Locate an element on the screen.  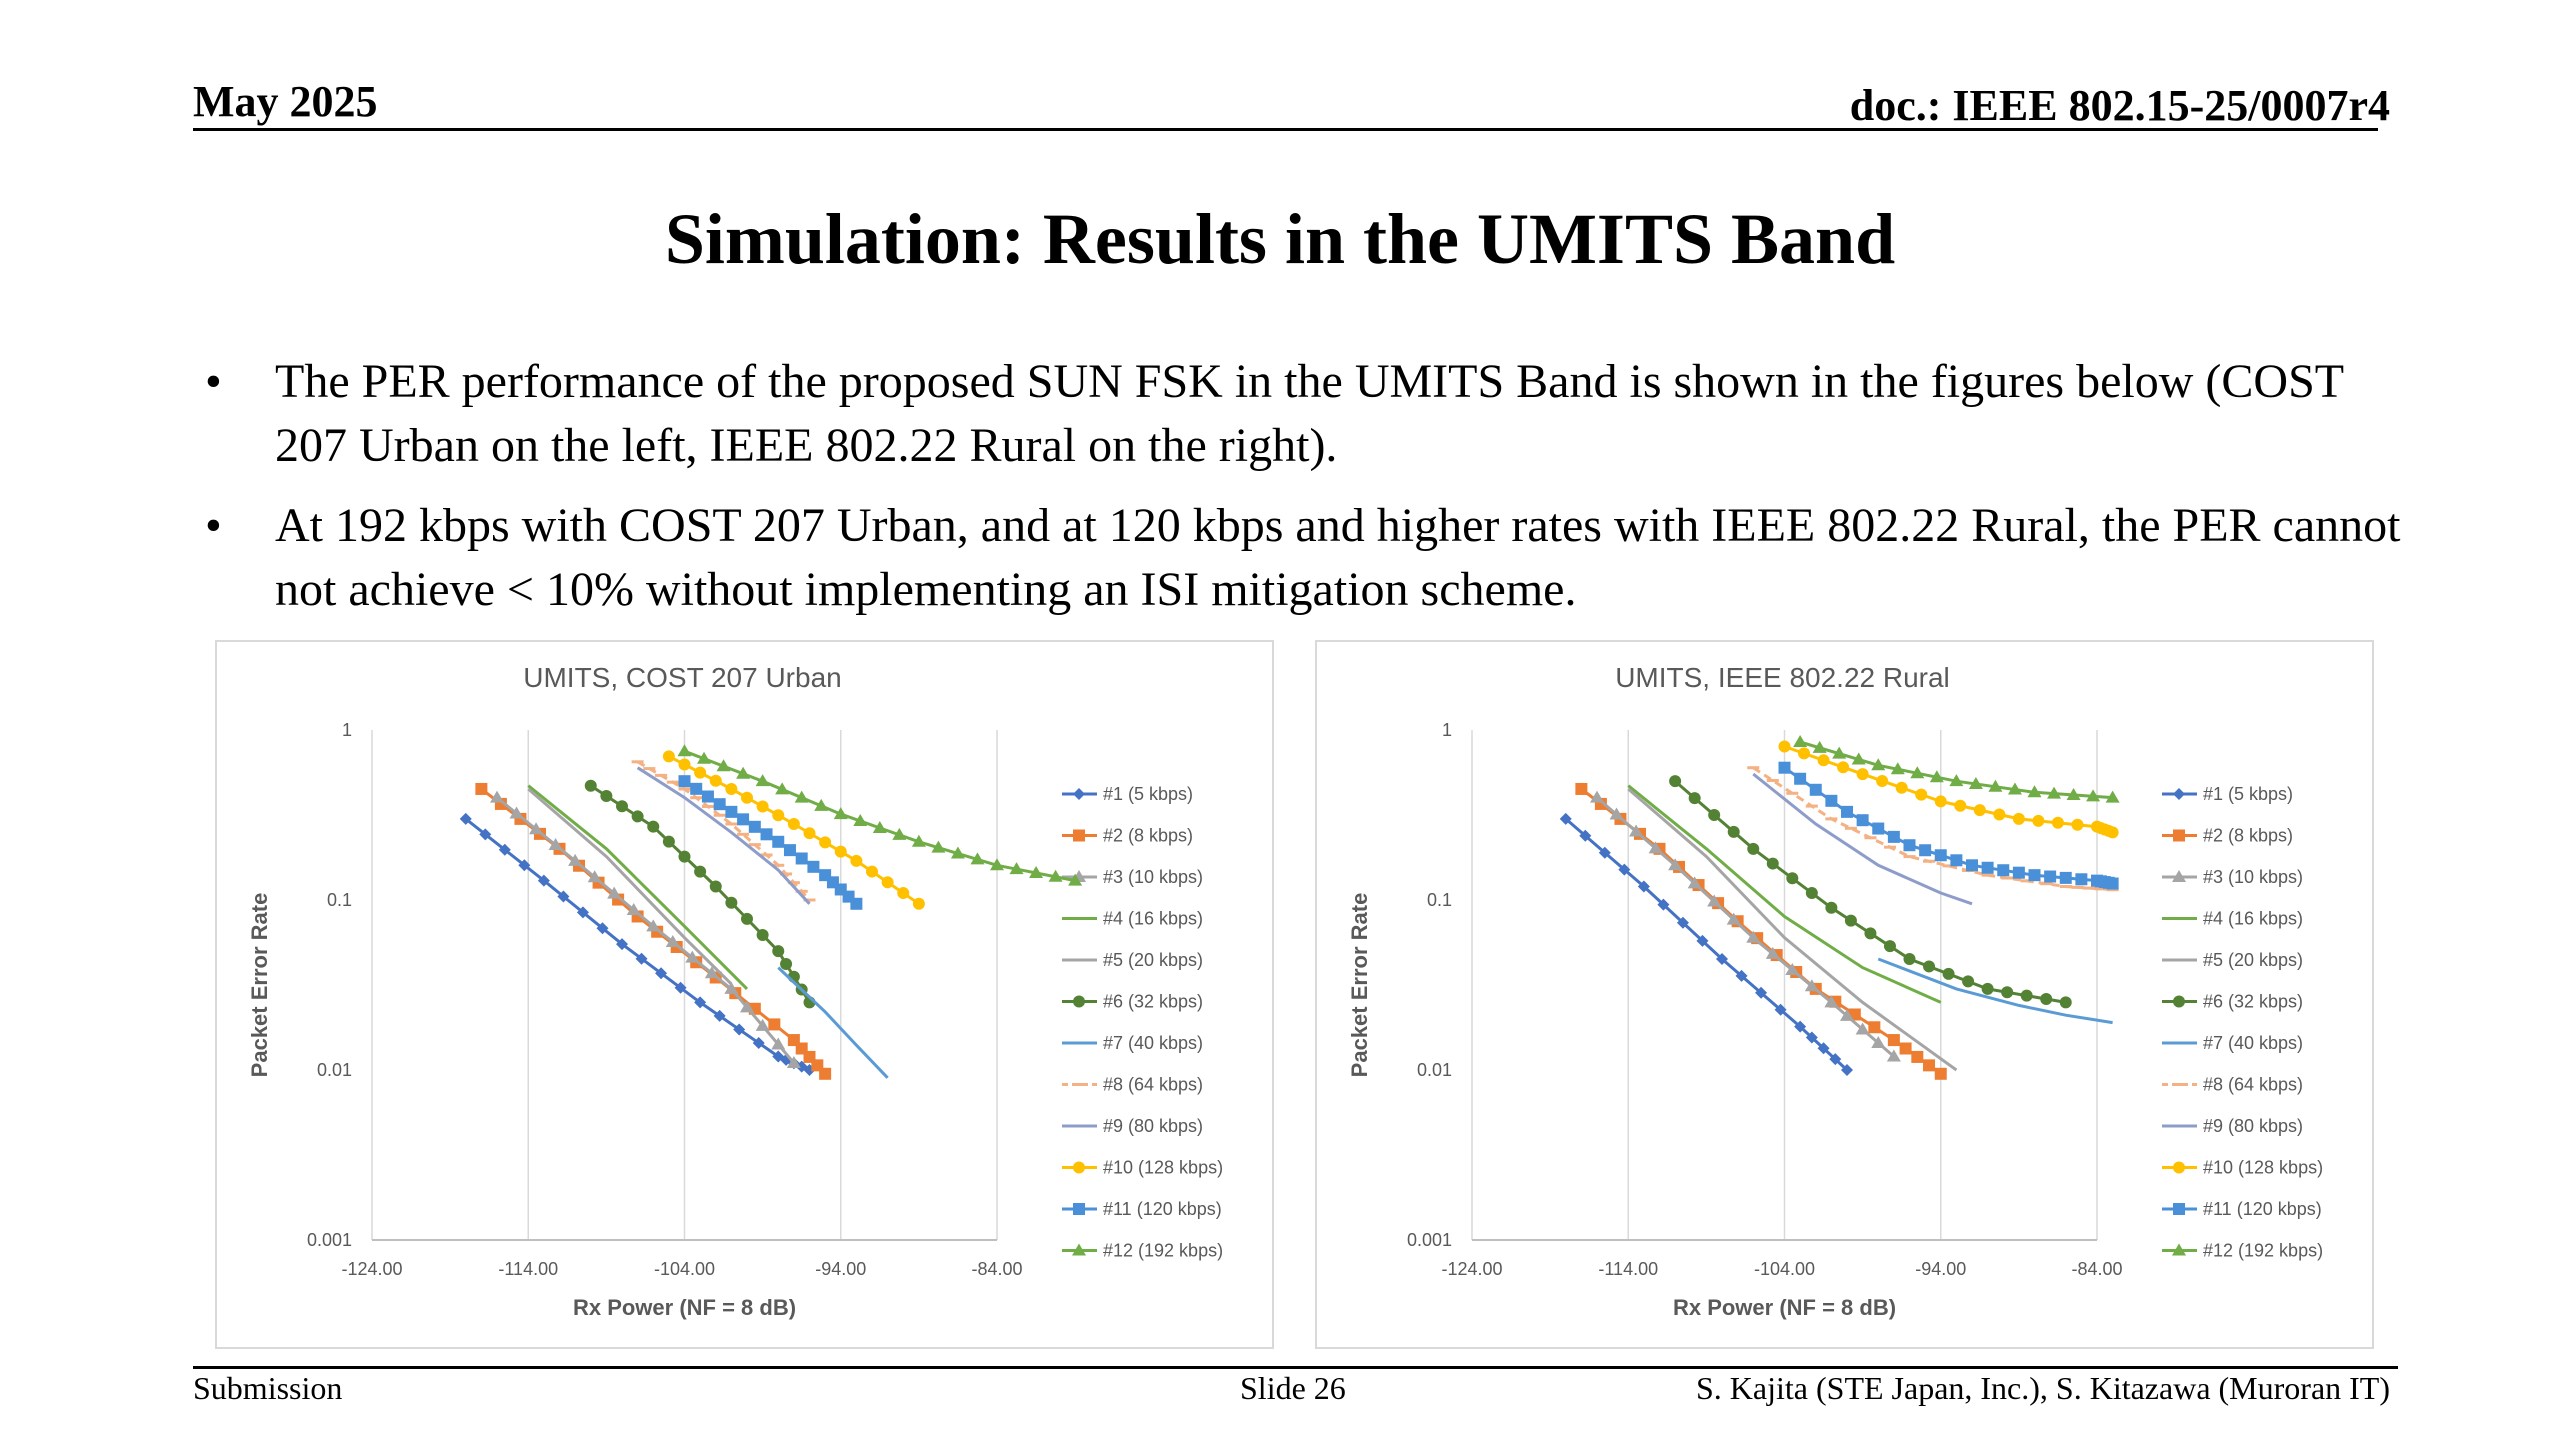
legend-label-2: #2 (8 kbps) is located at coordinates (2248, 836).